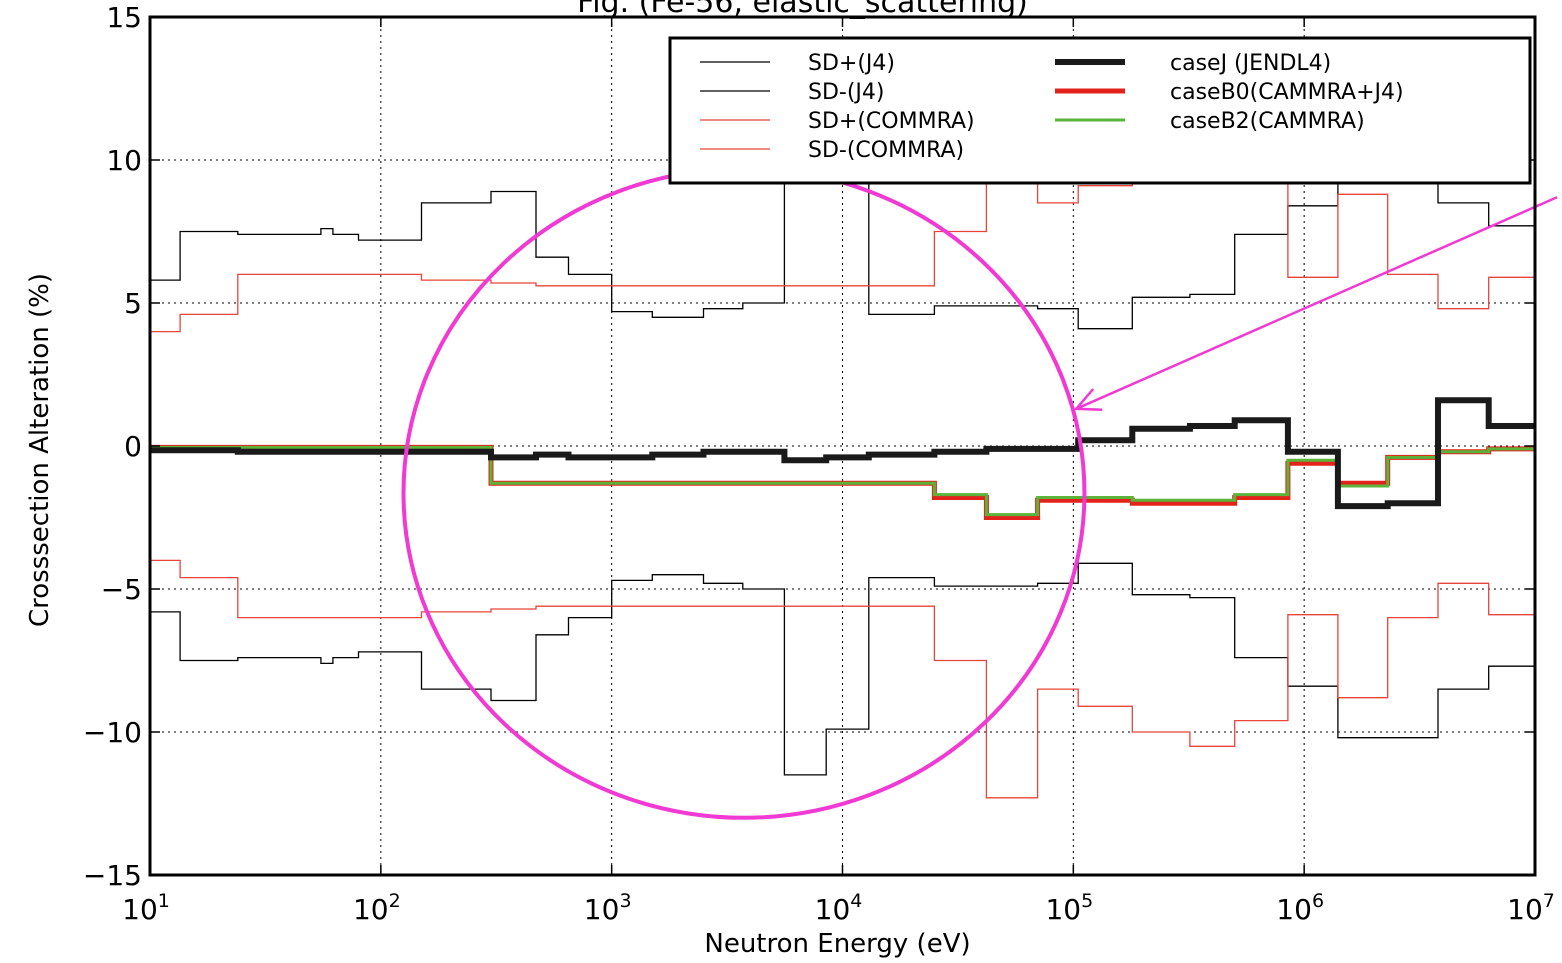  I want to click on x-tick-exponent: 2, so click(395, 901).